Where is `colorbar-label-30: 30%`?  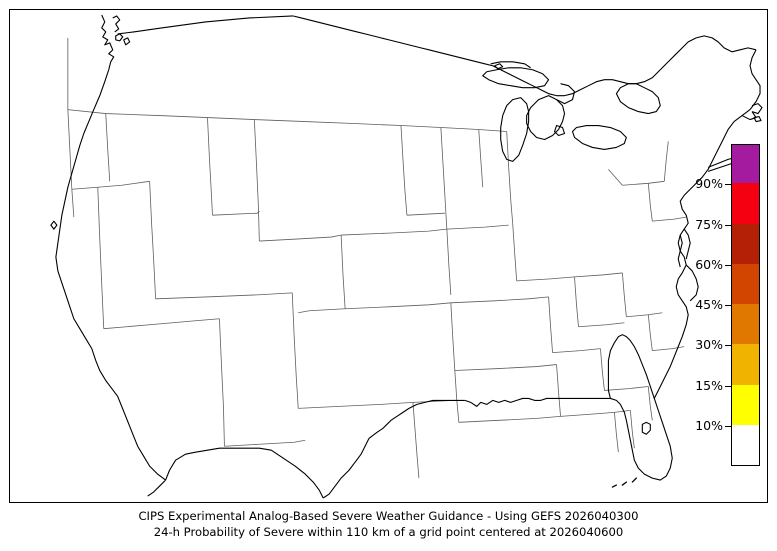
colorbar-label-30: 30% is located at coordinates (709, 344).